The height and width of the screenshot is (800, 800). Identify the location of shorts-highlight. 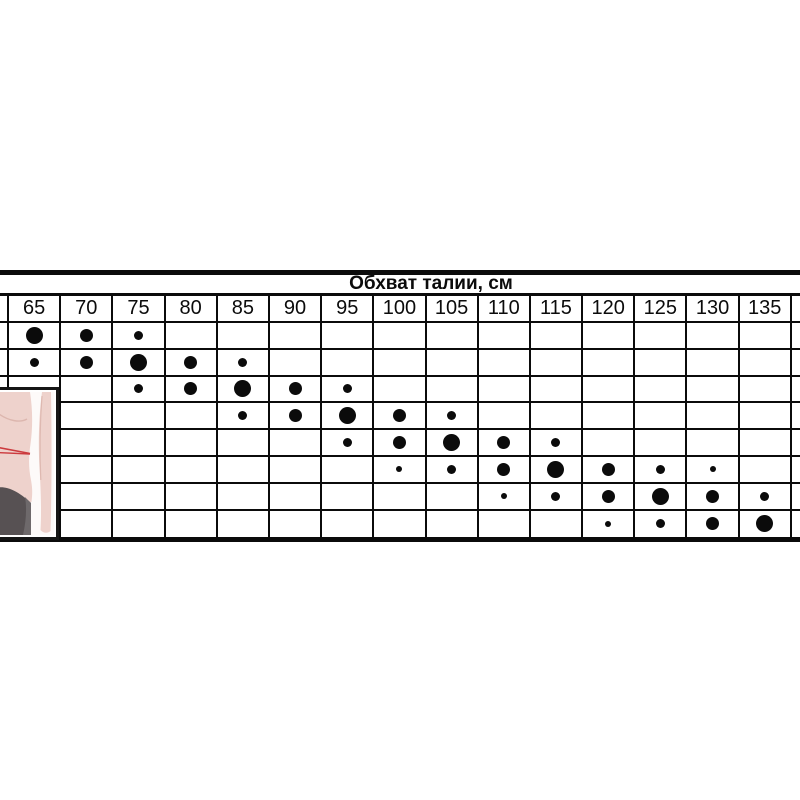
(27, 516).